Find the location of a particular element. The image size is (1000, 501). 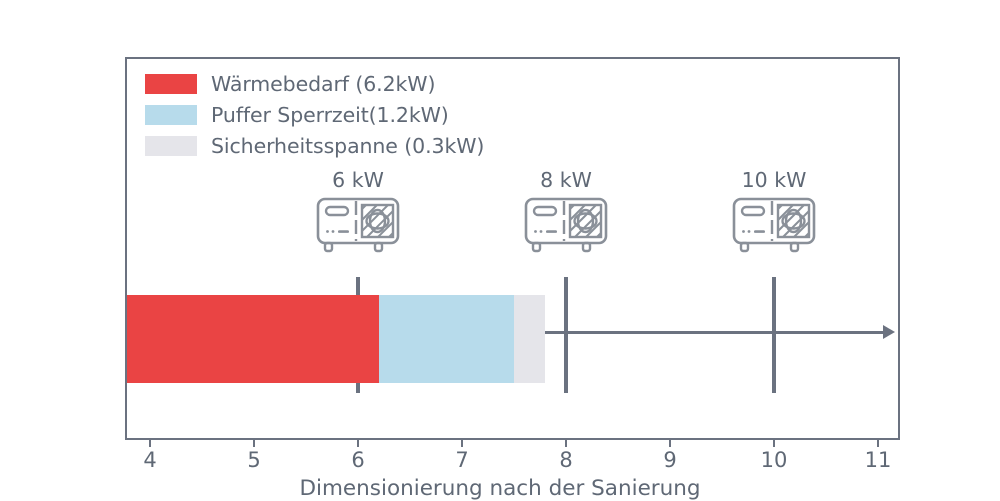

legend-item: Sicherheitsspanne (0.3kW) is located at coordinates (355, 145).